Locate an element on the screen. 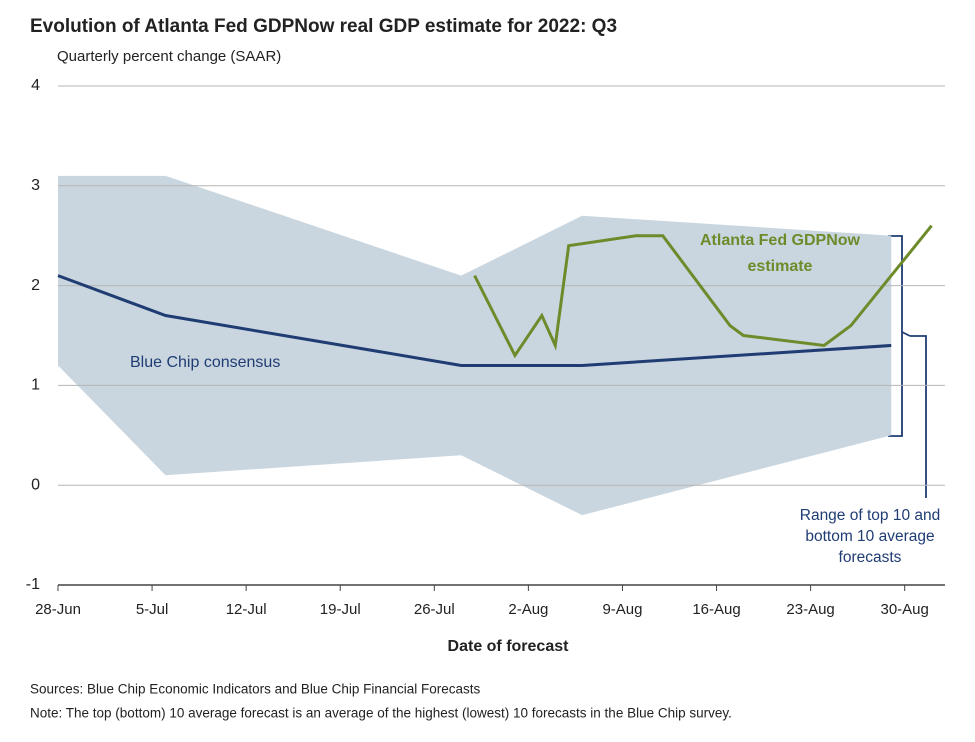 This screenshot has height=742, width=975. x-tick-label: 9-Aug is located at coordinates (622, 609).